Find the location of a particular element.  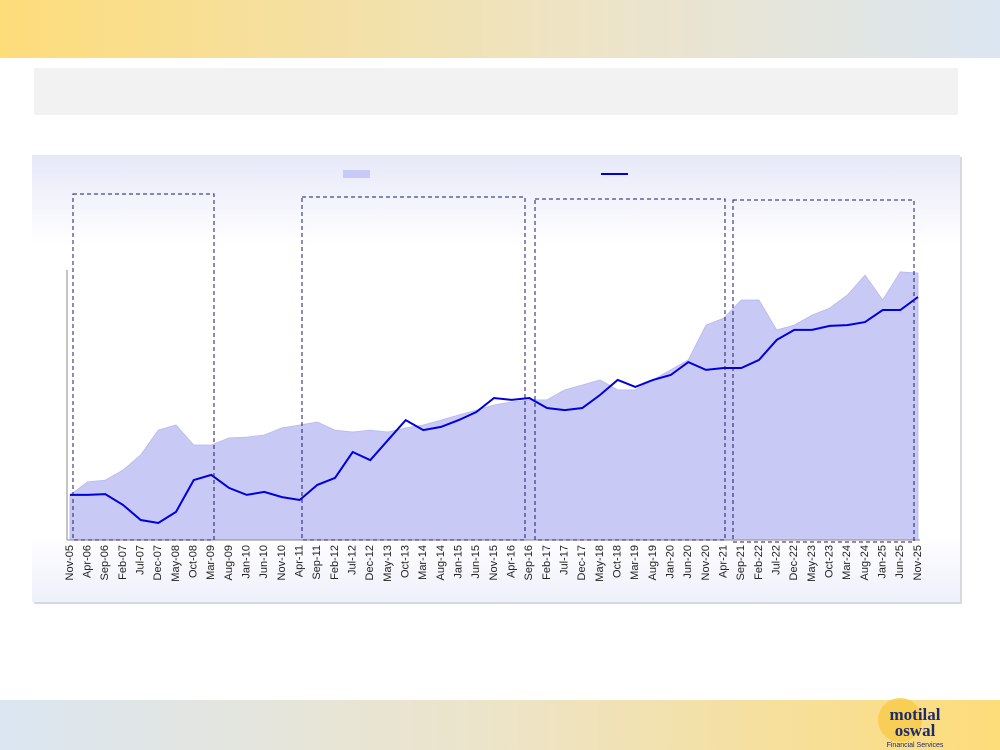

x-tick-label: Jan-15 is located at coordinates (459, 562).